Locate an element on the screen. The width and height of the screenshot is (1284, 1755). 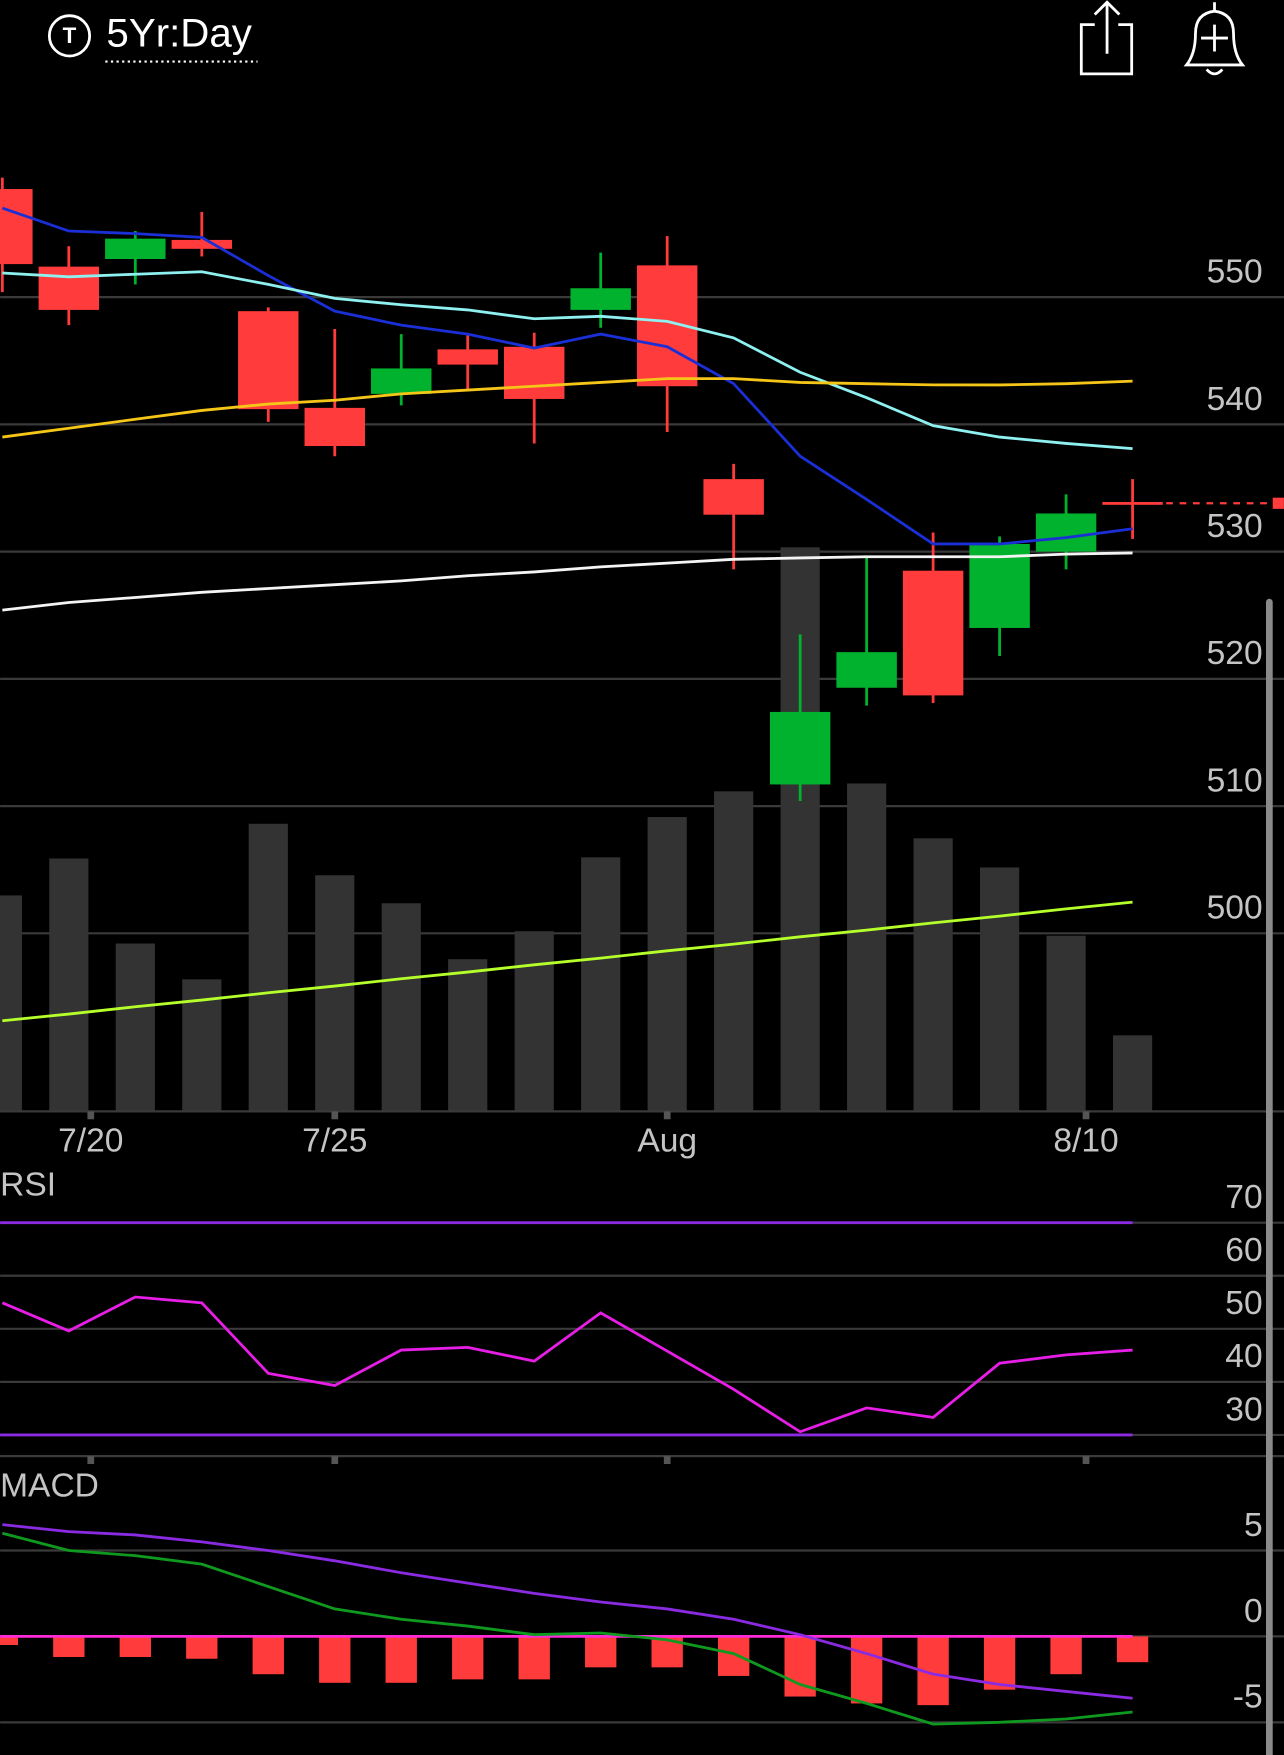
bell-plus is located at coordinates (1214, 39).